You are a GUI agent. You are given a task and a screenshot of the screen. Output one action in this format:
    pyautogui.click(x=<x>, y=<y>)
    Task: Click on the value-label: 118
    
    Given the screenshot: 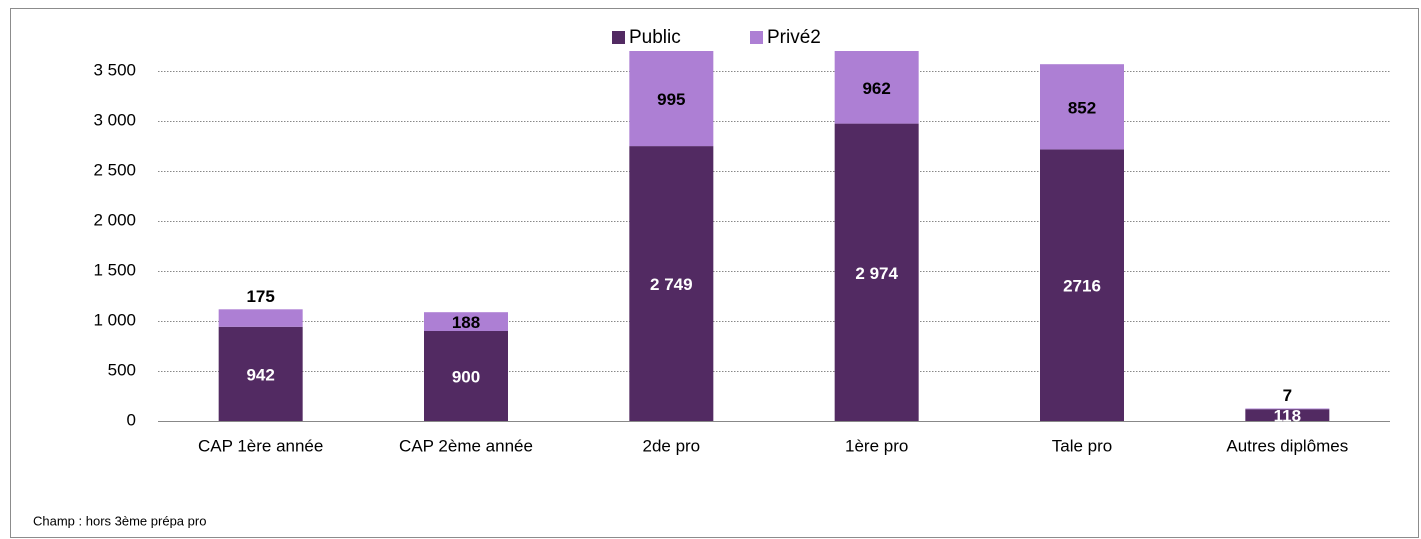 What is the action you would take?
    pyautogui.click(x=1287, y=416)
    